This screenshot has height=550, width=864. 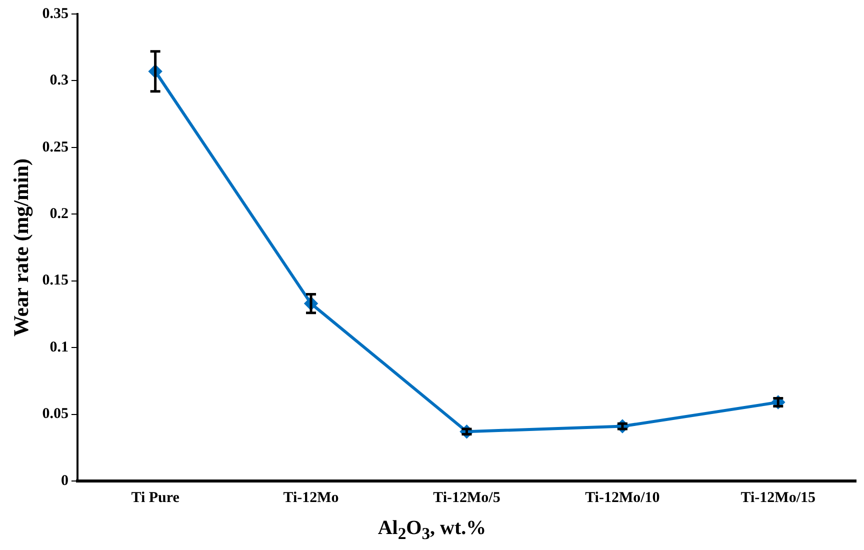 I want to click on y-tick-label: 0.05, so click(x=55, y=414).